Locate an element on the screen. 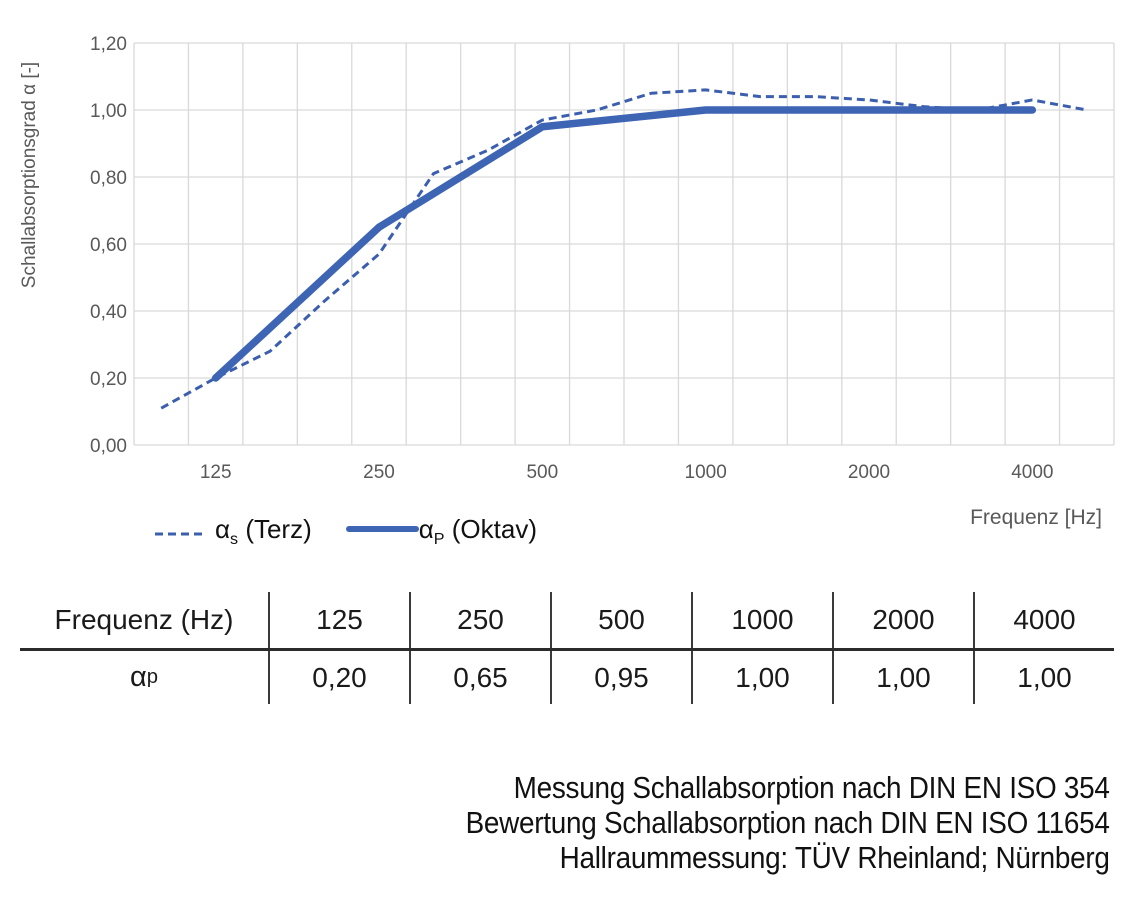 This screenshot has width=1135, height=915. table-header-row: Frequenz (Hz) 125 250 500 1000 2000 4000 is located at coordinates (567, 621).